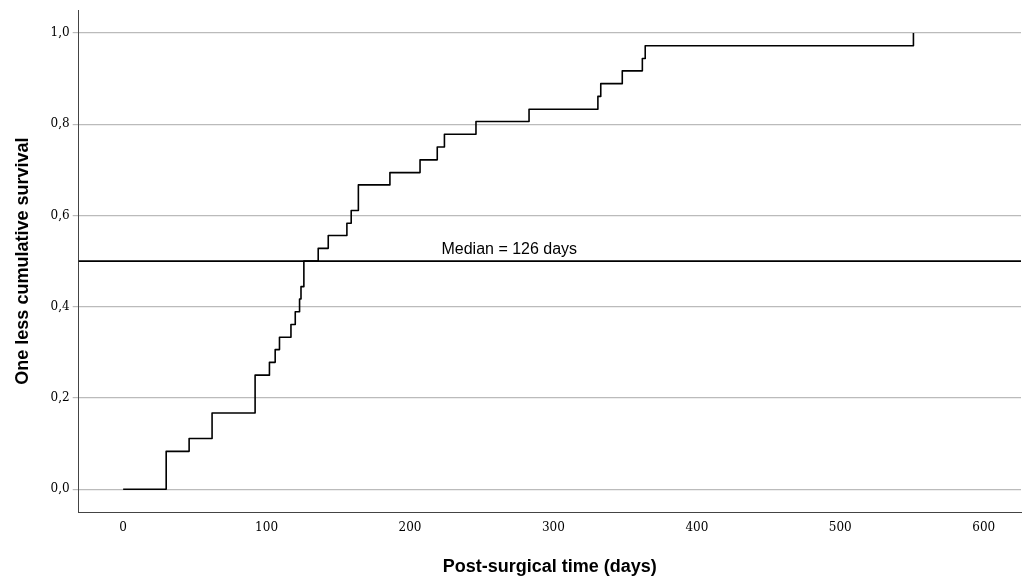 Image resolution: width=1025 pixels, height=588 pixels. Describe the element at coordinates (60, 123) in the screenshot. I see `y-tick-label: 0,8` at that location.